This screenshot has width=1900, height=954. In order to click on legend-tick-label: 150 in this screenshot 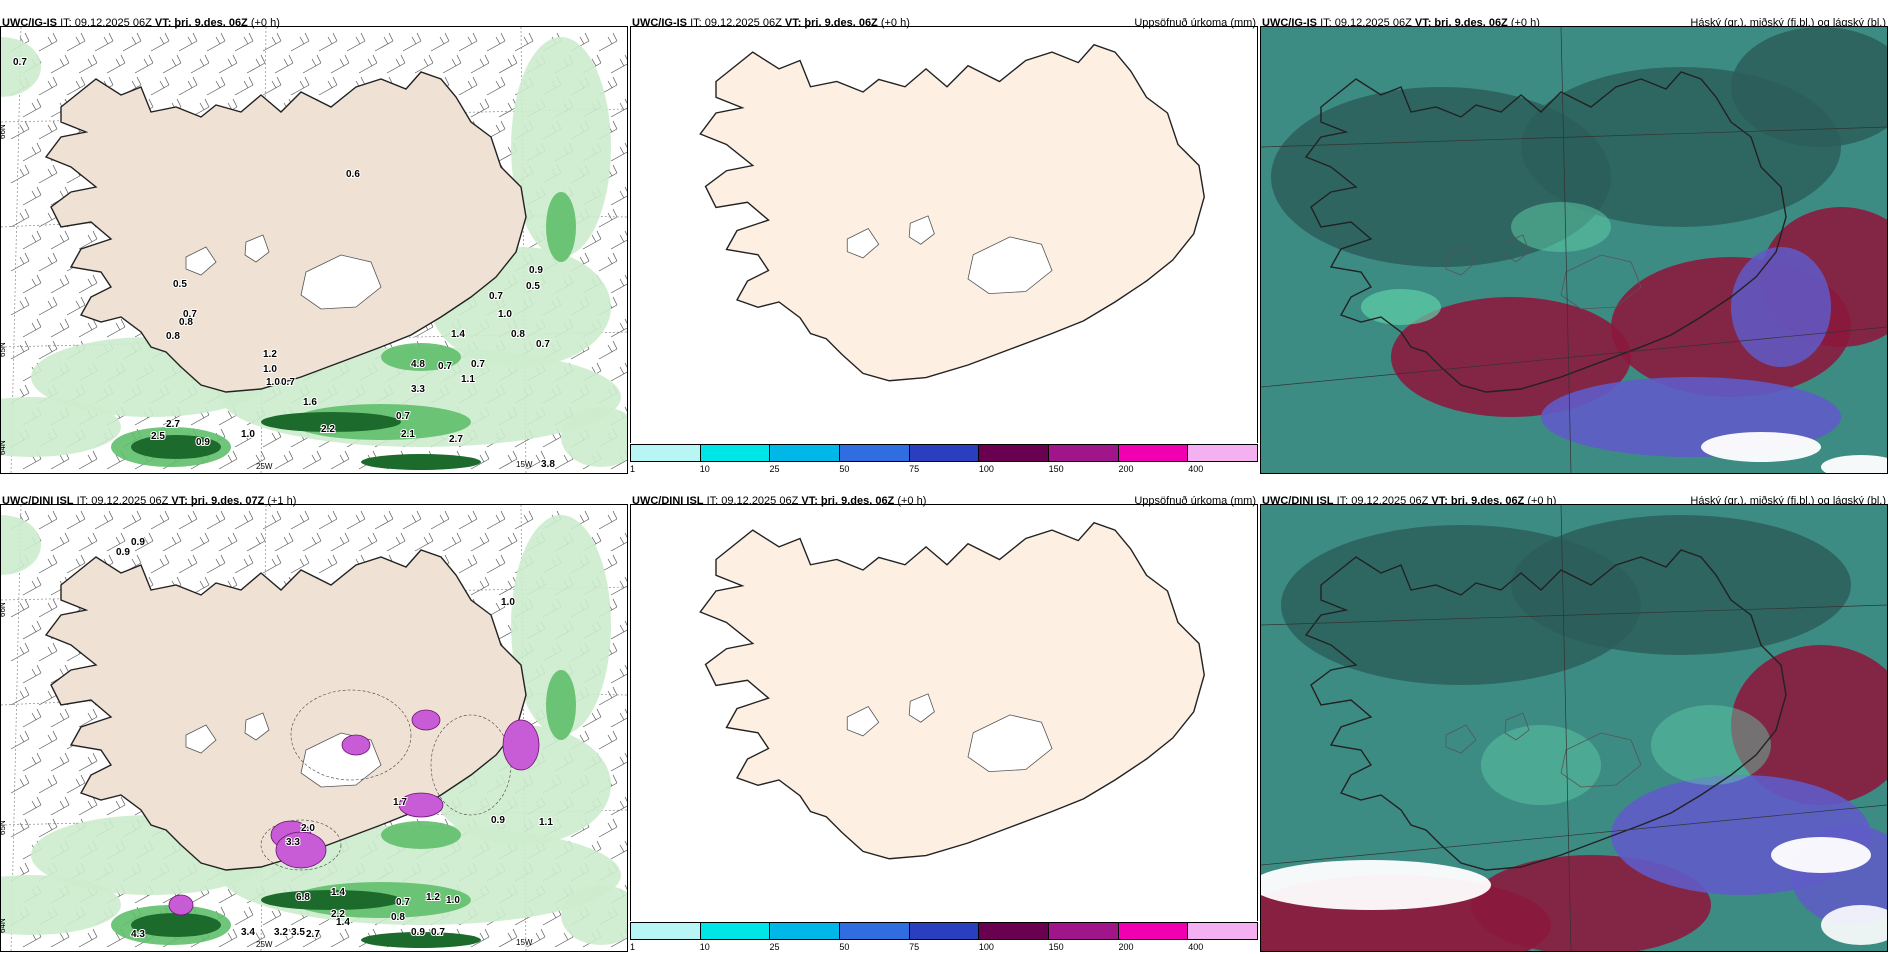, I will do `click(1056, 947)`.